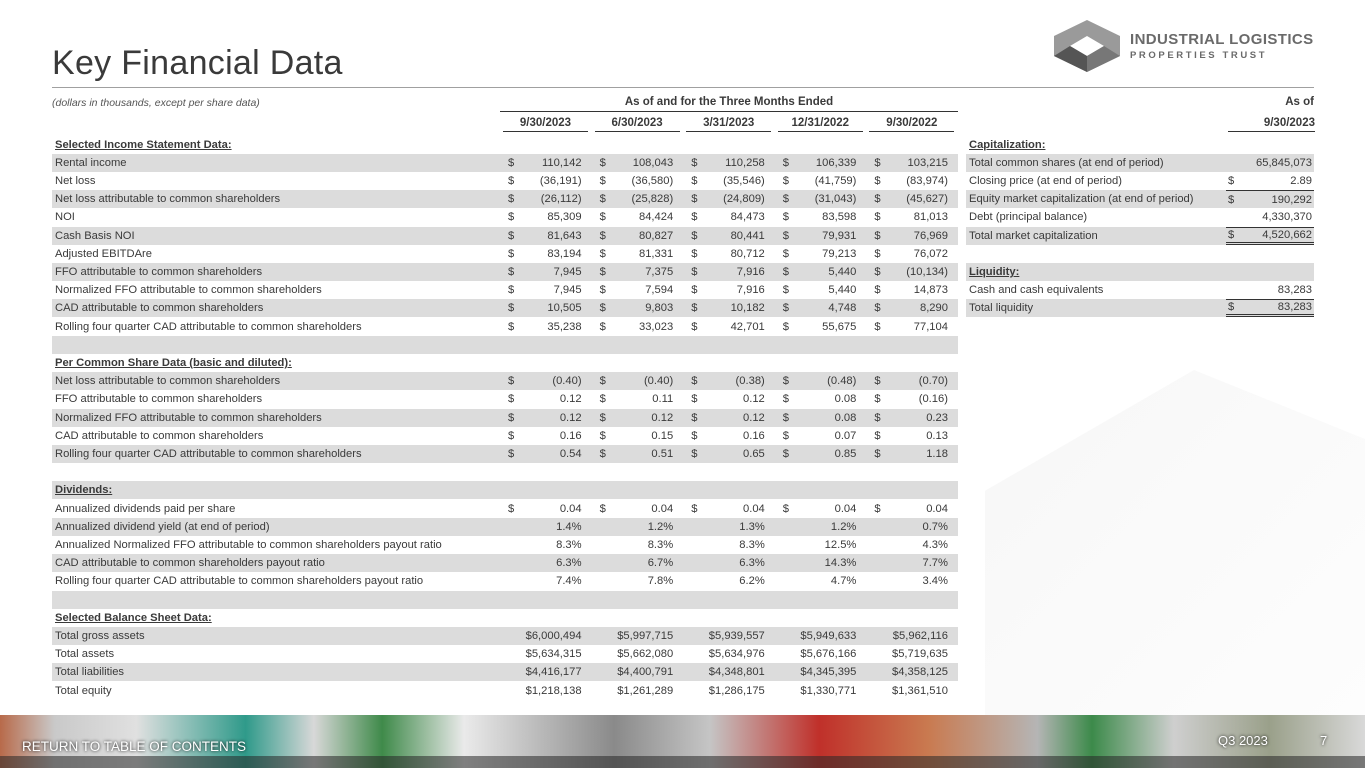 Image resolution: width=1365 pixels, height=768 pixels. Describe the element at coordinates (659, 290) in the screenshot. I see `cell-value: 7,594` at that location.